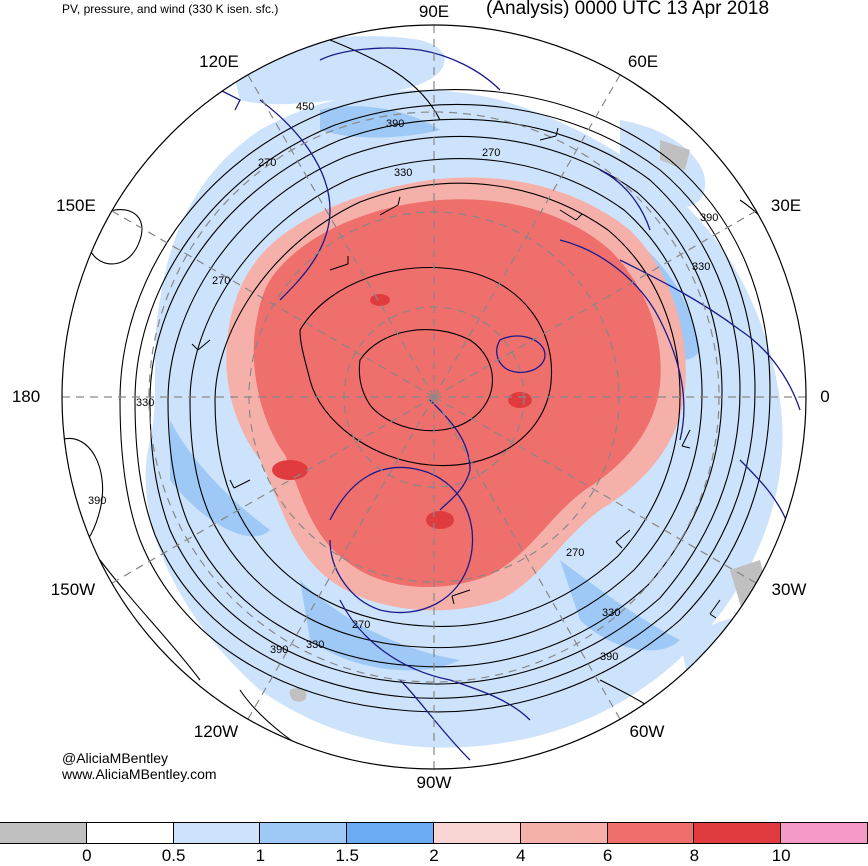 This screenshot has width=868, height=866. Describe the element at coordinates (402, 411) in the screenshot. I see `pv-shading-dark-red` at that location.